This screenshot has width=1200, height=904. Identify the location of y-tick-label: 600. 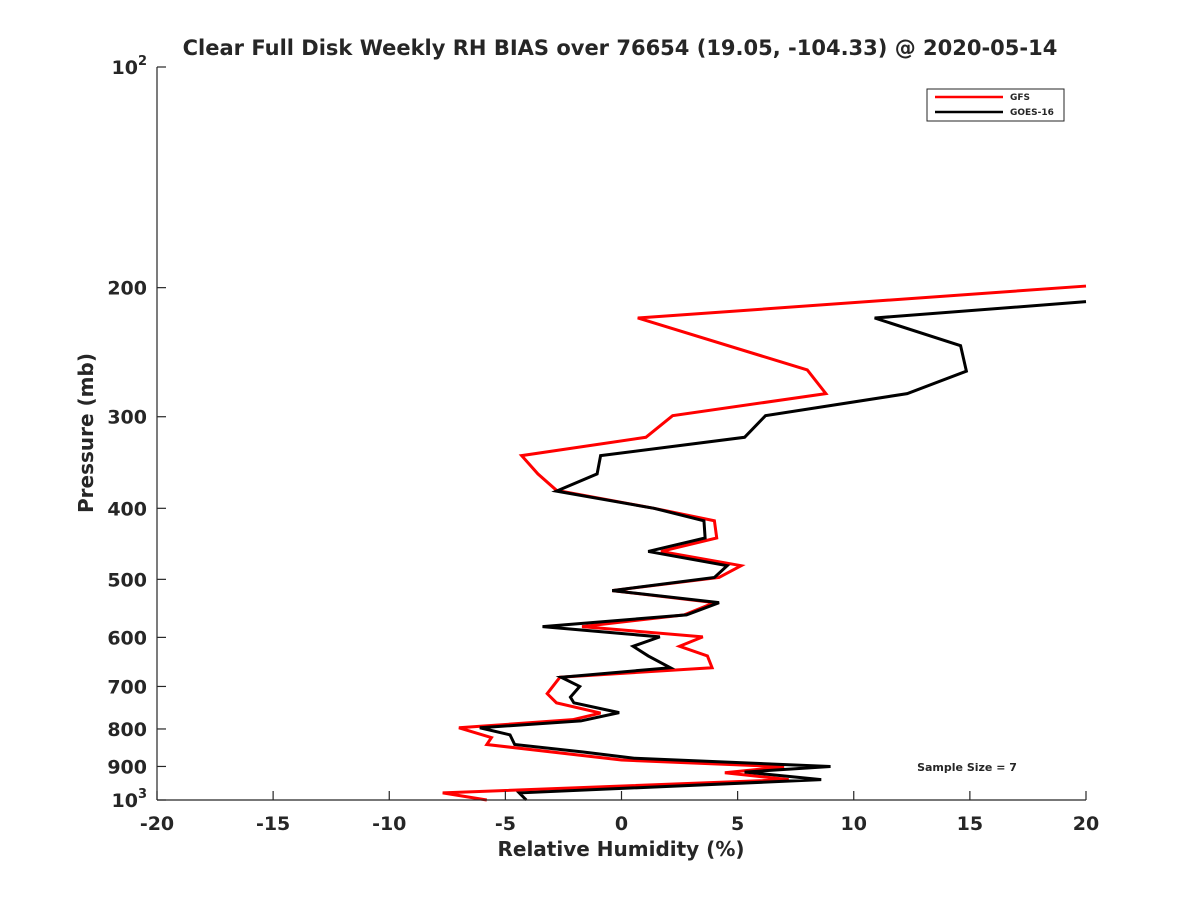
(127, 638).